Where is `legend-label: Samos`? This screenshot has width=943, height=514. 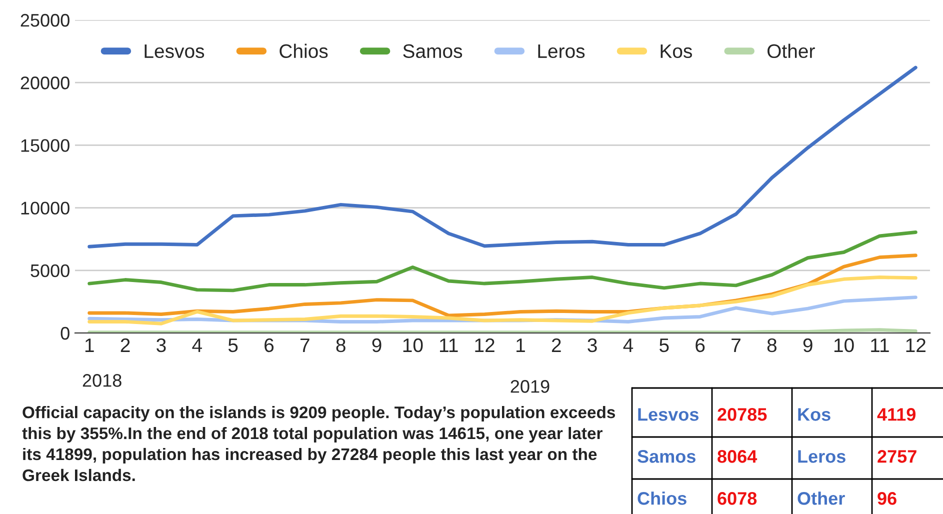
legend-label: Samos is located at coordinates (432, 51).